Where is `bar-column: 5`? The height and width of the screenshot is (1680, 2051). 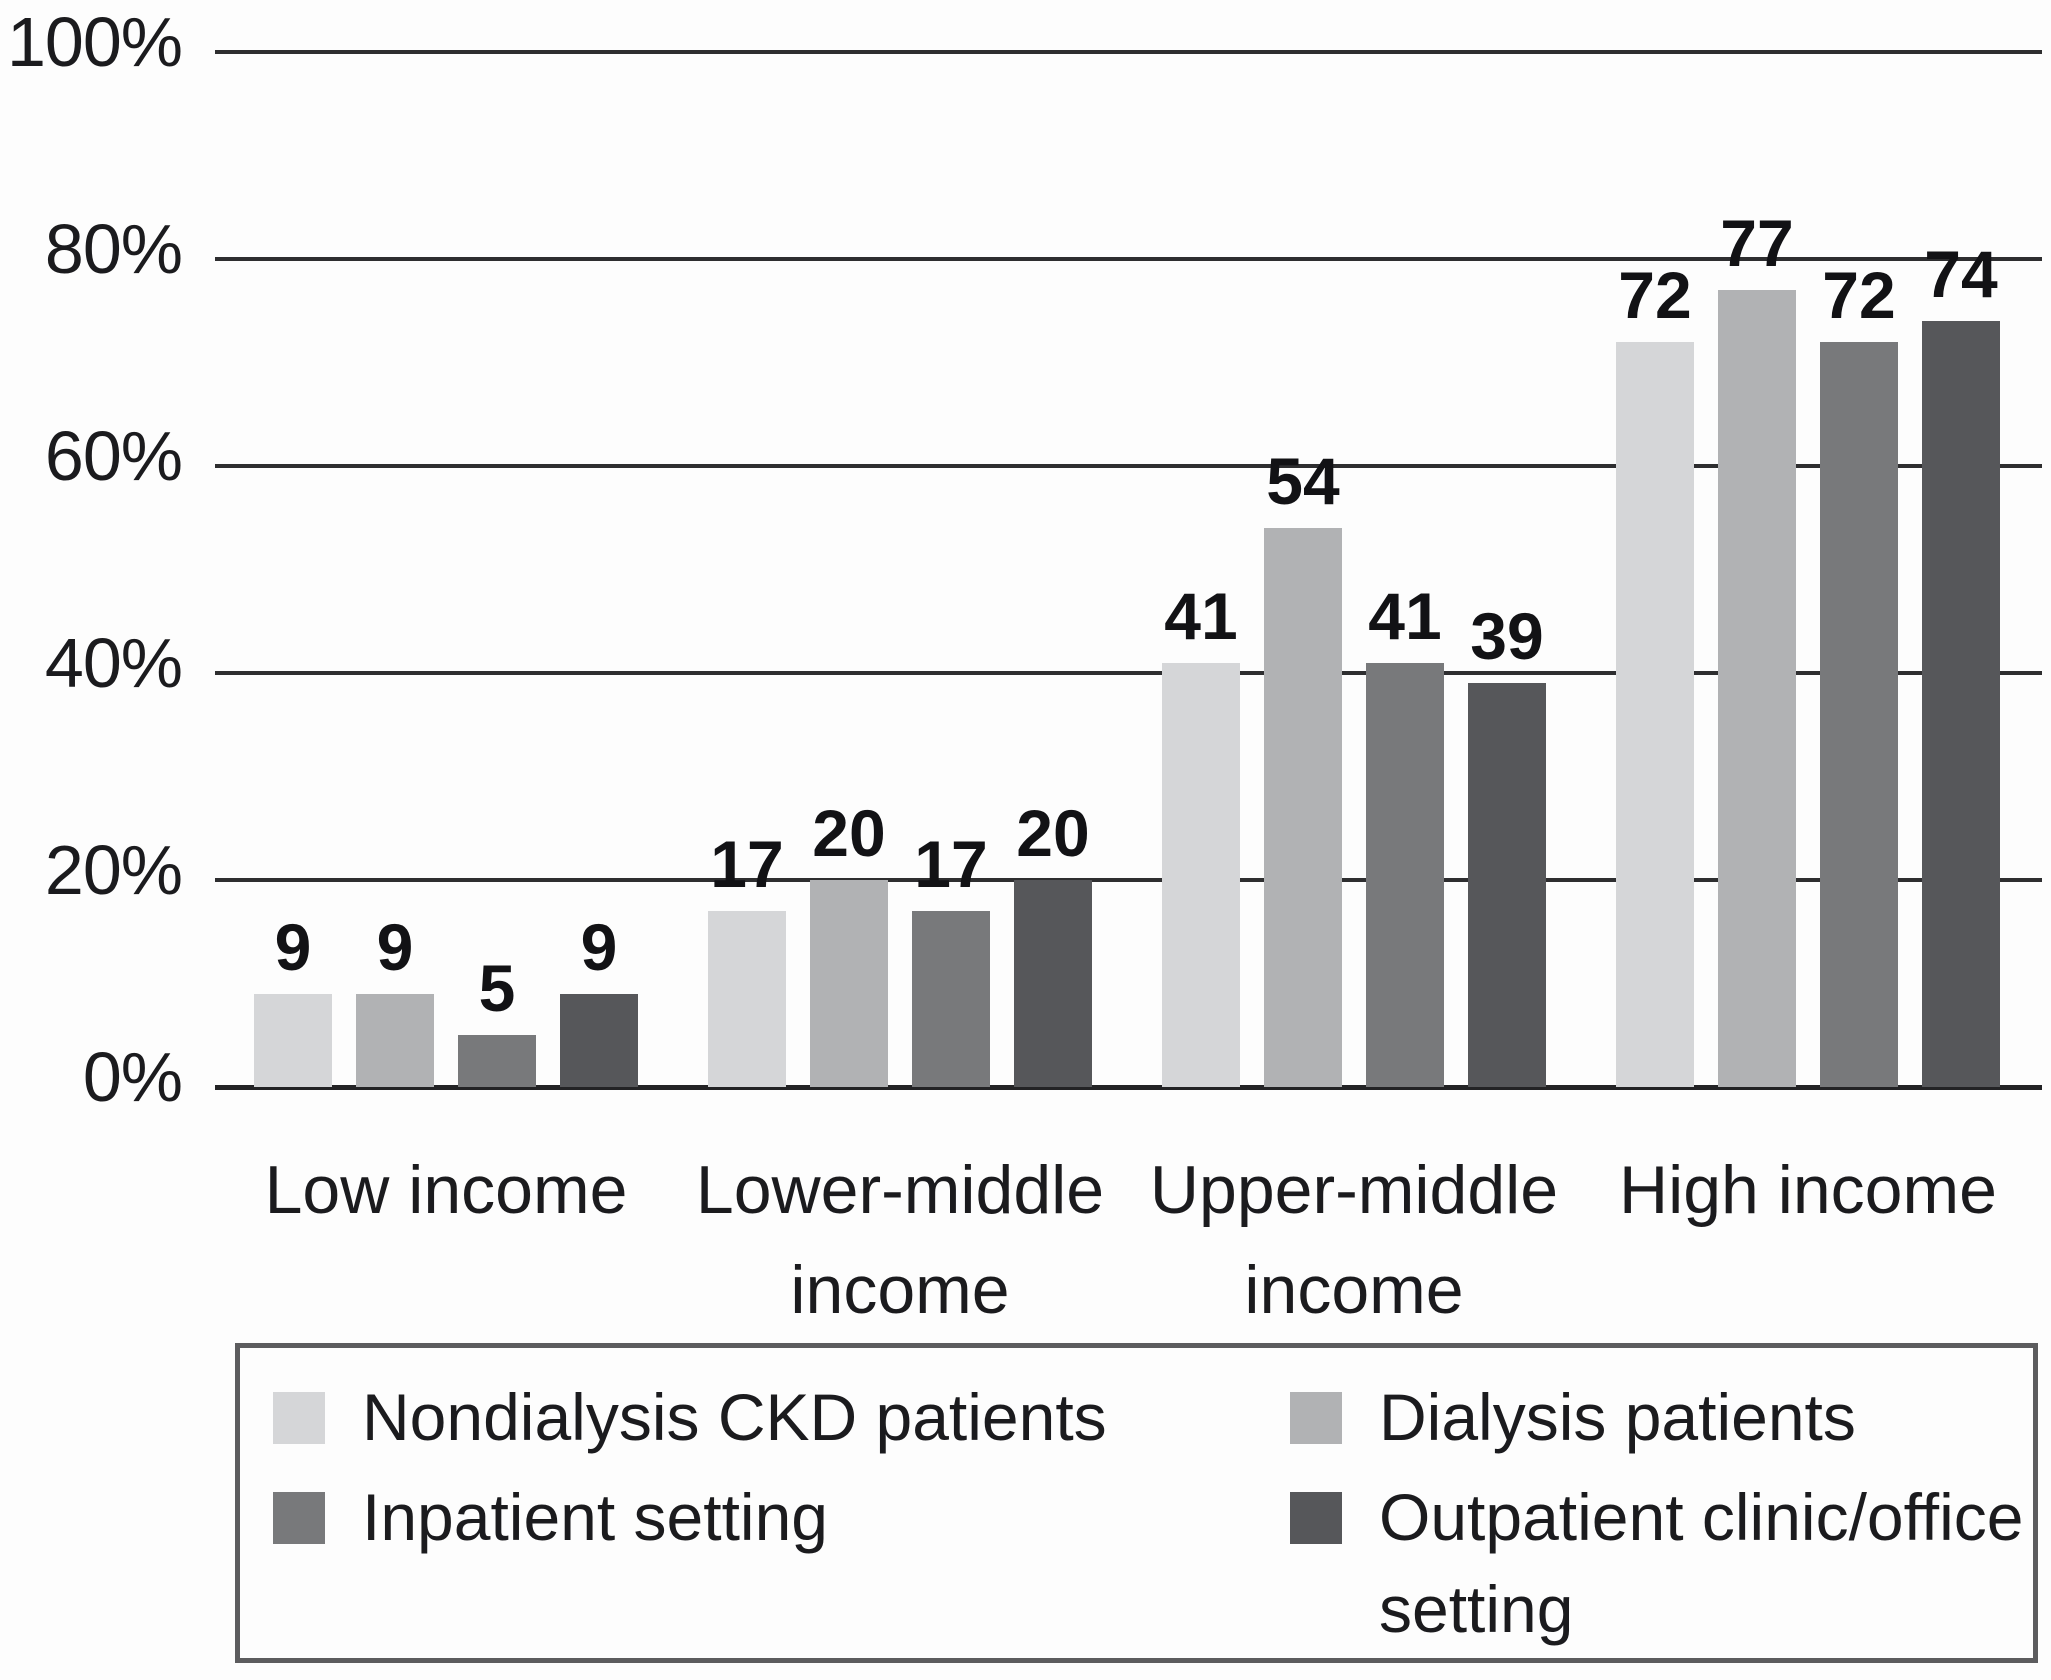
bar-column: 5 is located at coordinates (497, 1021).